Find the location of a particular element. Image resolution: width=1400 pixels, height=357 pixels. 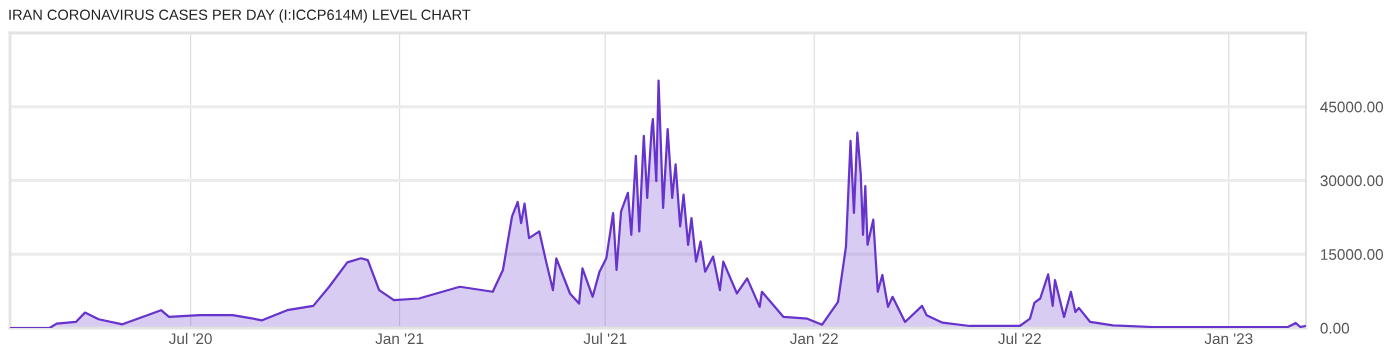

y-tick-label: 0.00 is located at coordinates (1335, 328).